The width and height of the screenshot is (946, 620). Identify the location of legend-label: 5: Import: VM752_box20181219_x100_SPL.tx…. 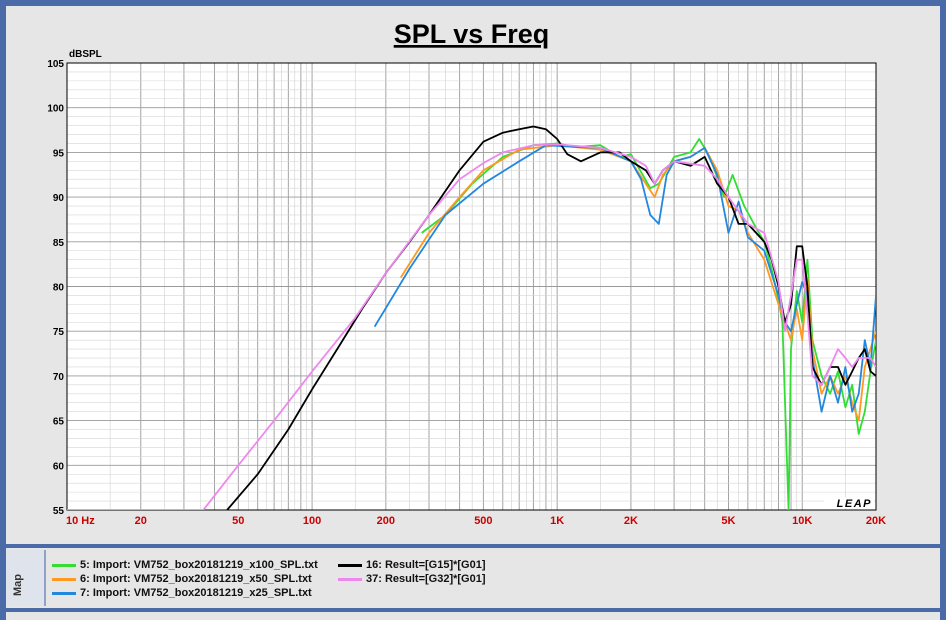
(199, 565).